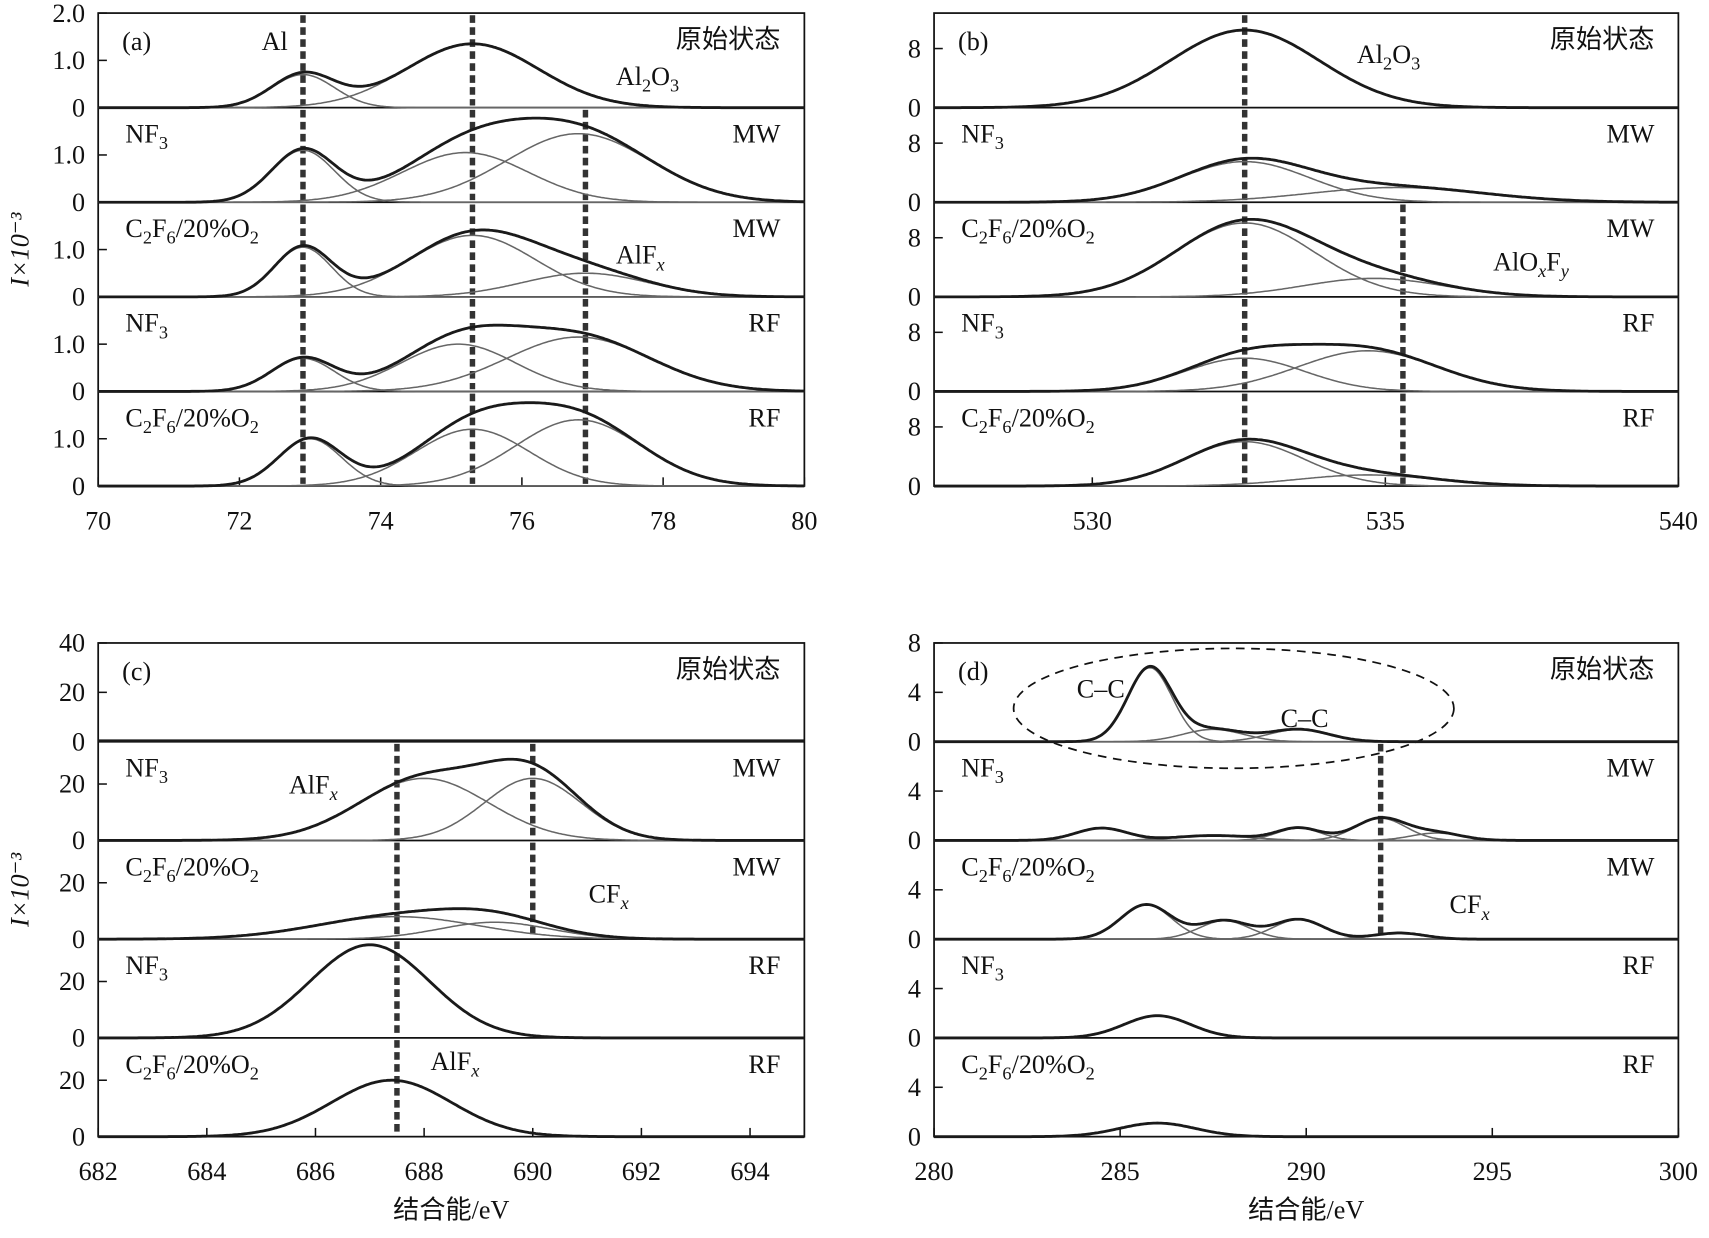  I want to click on x-tick-label: 290, so click(1306, 1171).